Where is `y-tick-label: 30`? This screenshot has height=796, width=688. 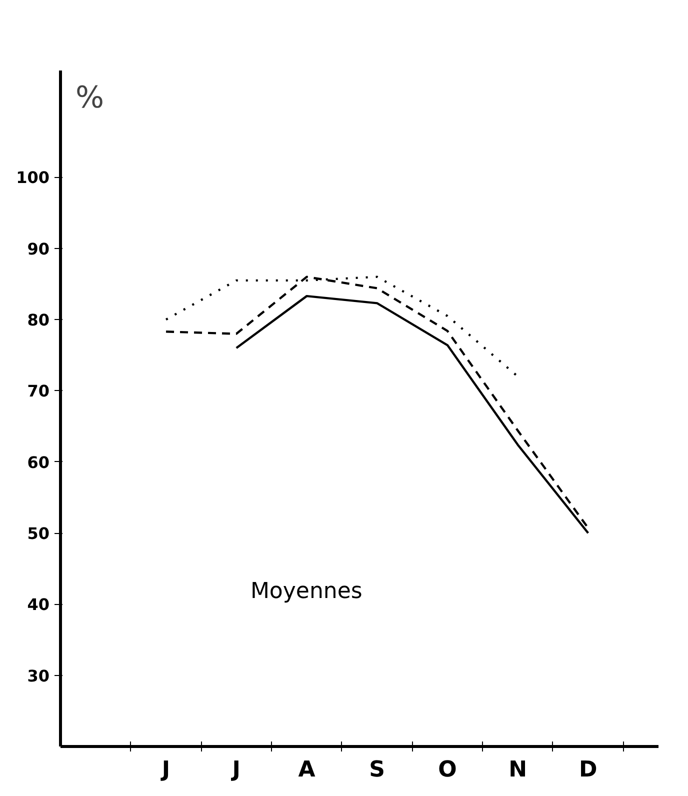
y-tick-label: 30 is located at coordinates (38, 676).